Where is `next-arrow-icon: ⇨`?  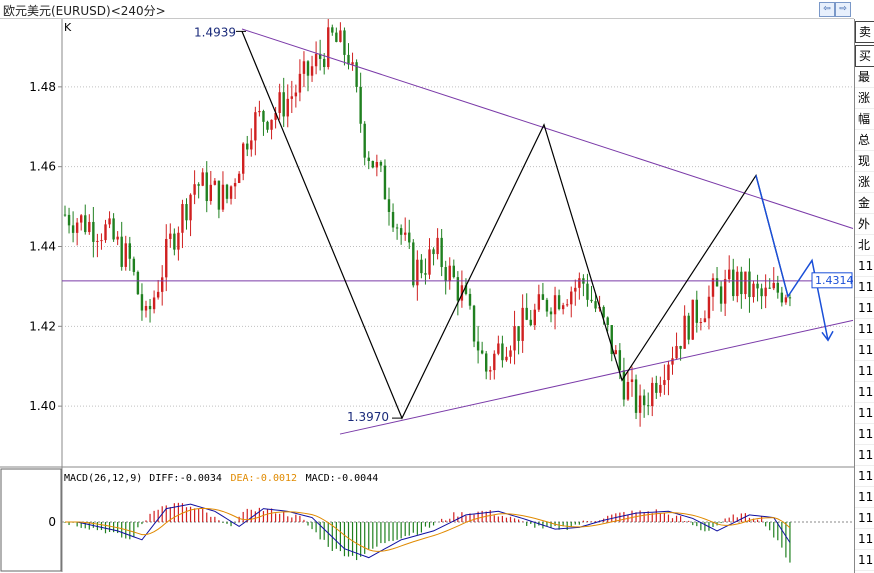 next-arrow-icon: ⇨ is located at coordinates (843, 9).